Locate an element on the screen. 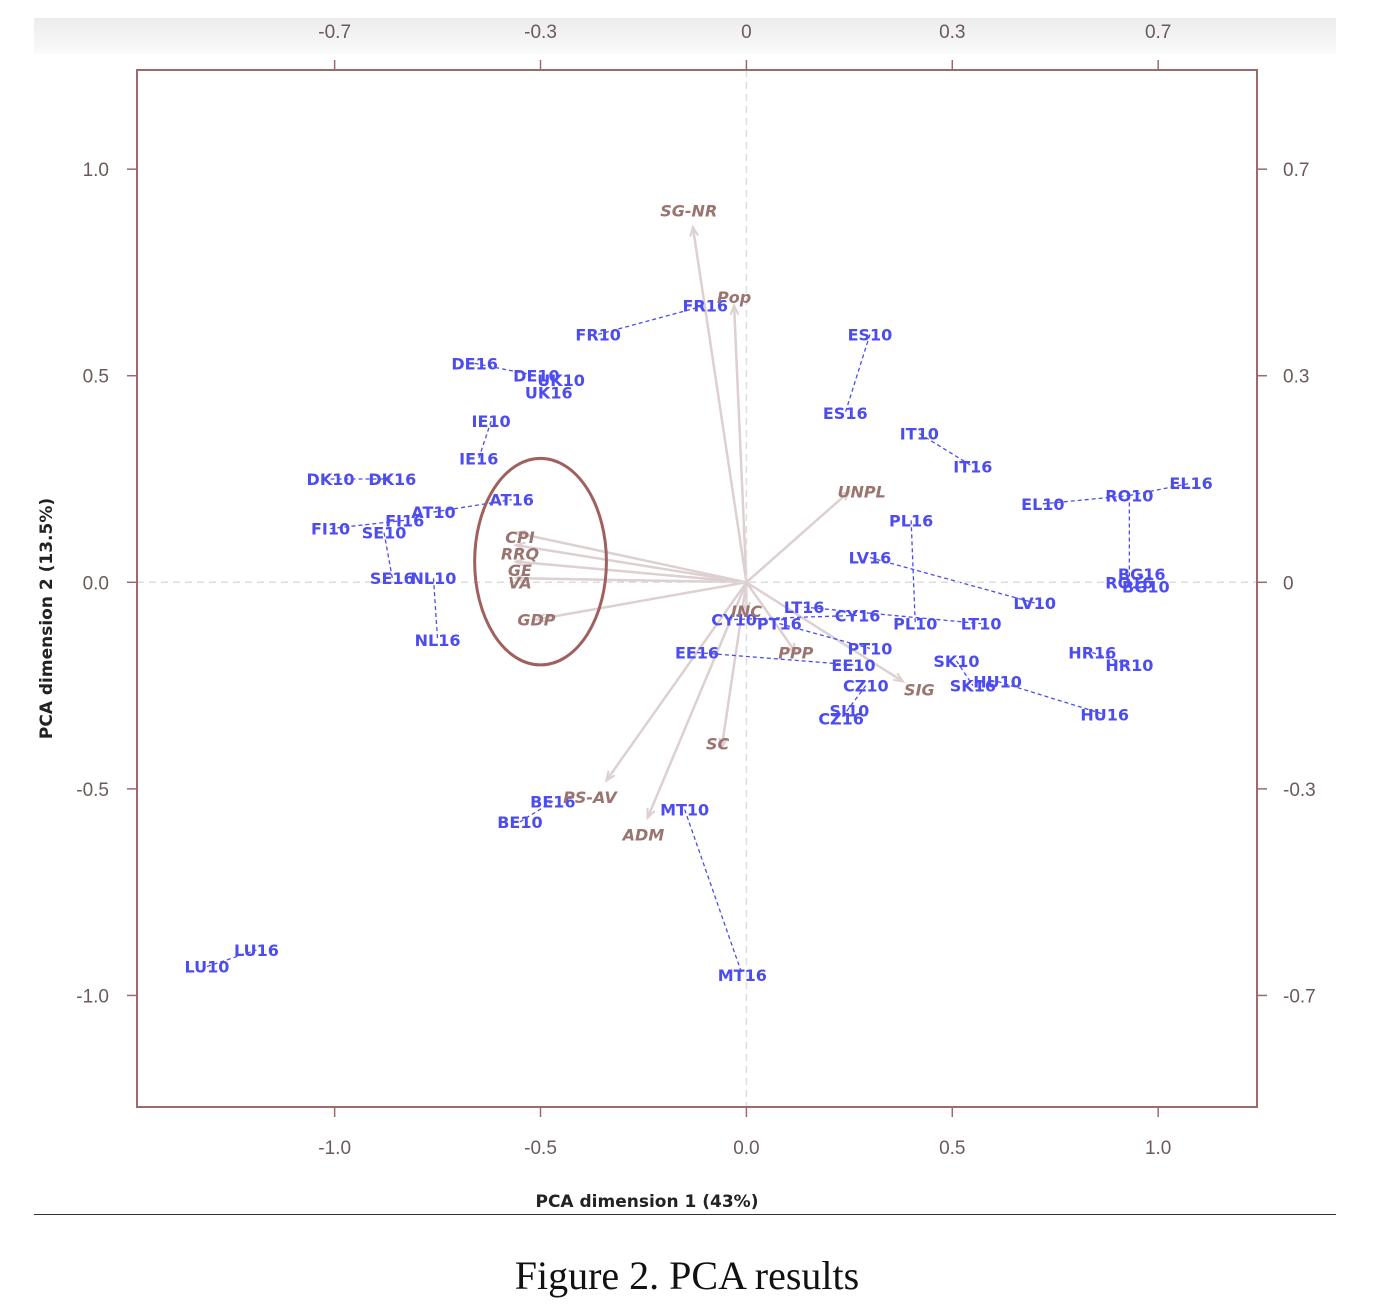 The width and height of the screenshot is (1374, 1308). obs-lt16: LT16 is located at coordinates (804, 607).